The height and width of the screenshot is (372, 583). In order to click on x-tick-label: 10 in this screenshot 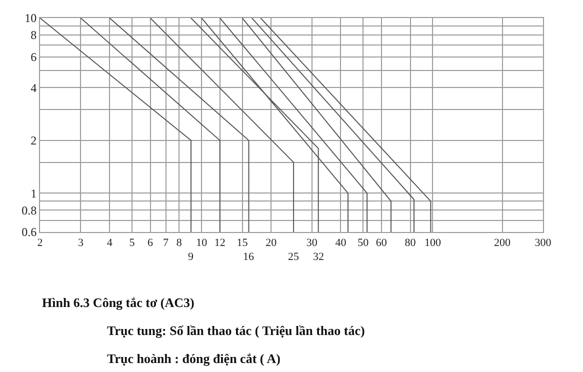, I will do `click(202, 243)`.